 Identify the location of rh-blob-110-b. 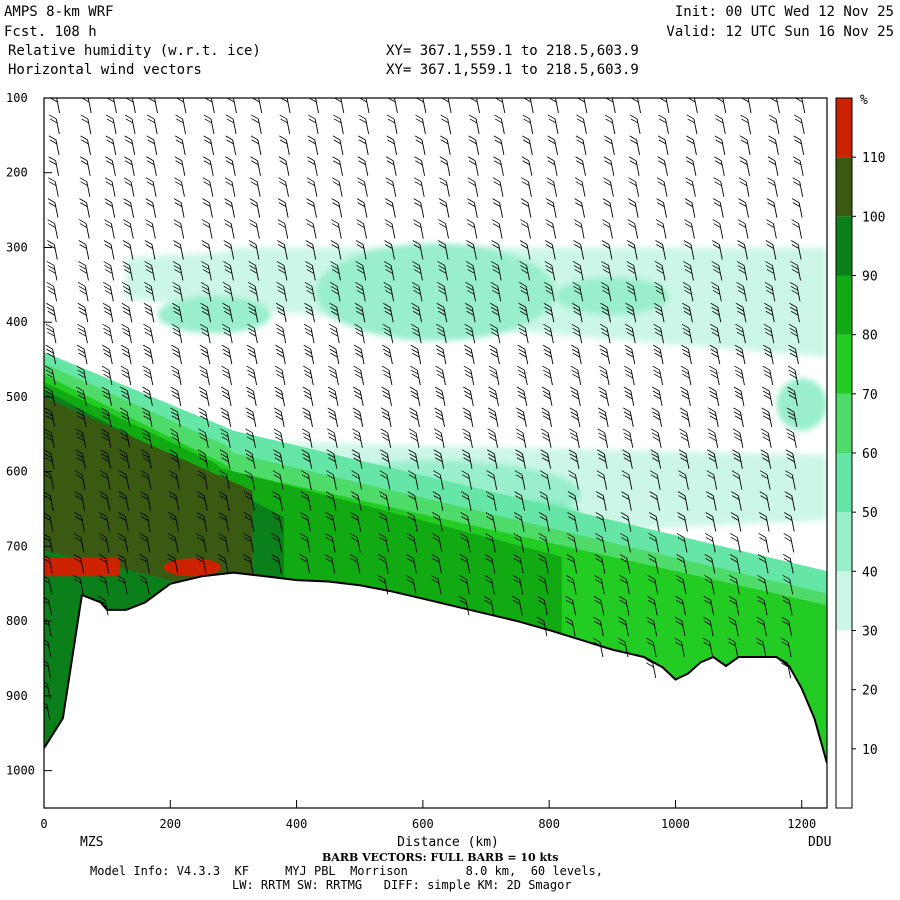
(192, 567).